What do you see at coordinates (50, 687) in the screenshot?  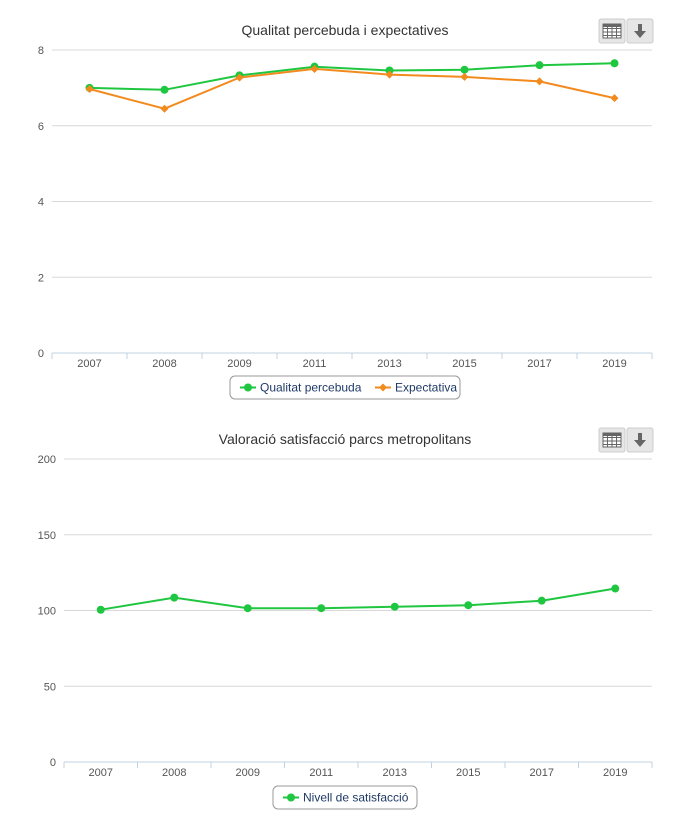 I see `y-tick-label: 50` at bounding box center [50, 687].